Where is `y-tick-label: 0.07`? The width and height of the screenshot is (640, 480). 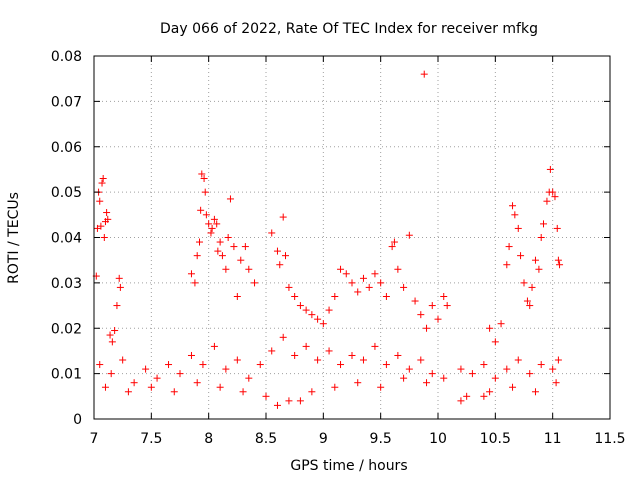 y-tick-label: 0.07 is located at coordinates (66, 102).